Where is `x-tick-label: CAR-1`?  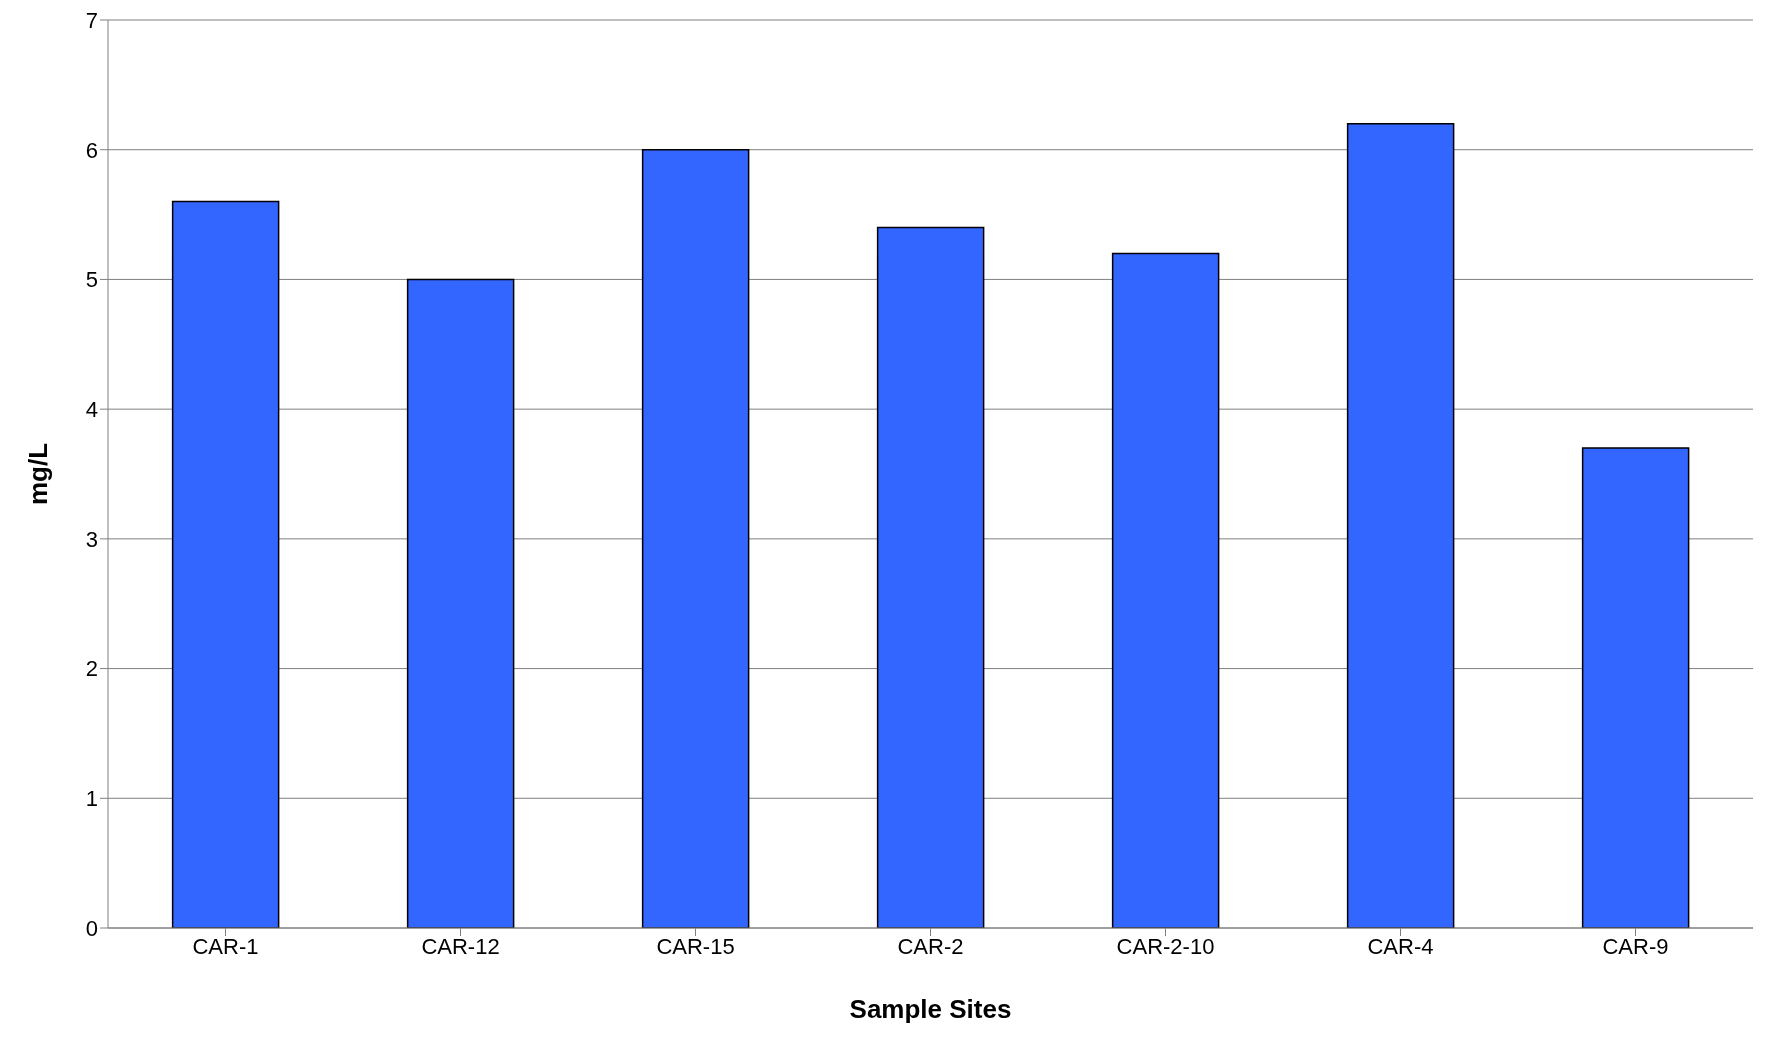 x-tick-label: CAR-1 is located at coordinates (225, 946).